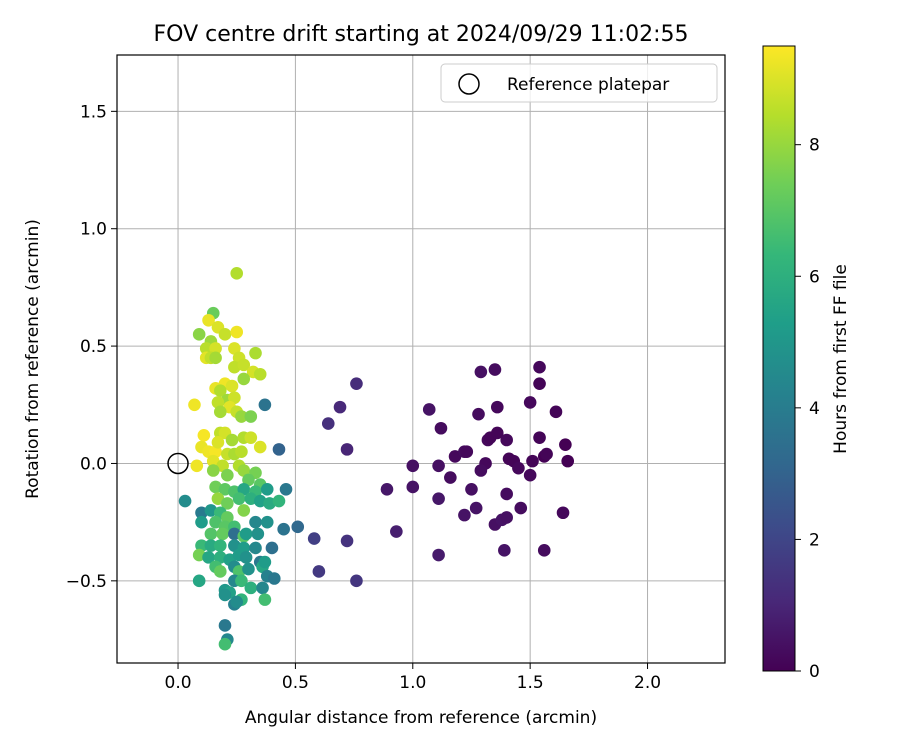 This screenshot has width=900, height=750. What do you see at coordinates (806, 363) in the screenshot?
I see `colorbar: 0 2 4 6 8 Hours from first FF file` at bounding box center [806, 363].